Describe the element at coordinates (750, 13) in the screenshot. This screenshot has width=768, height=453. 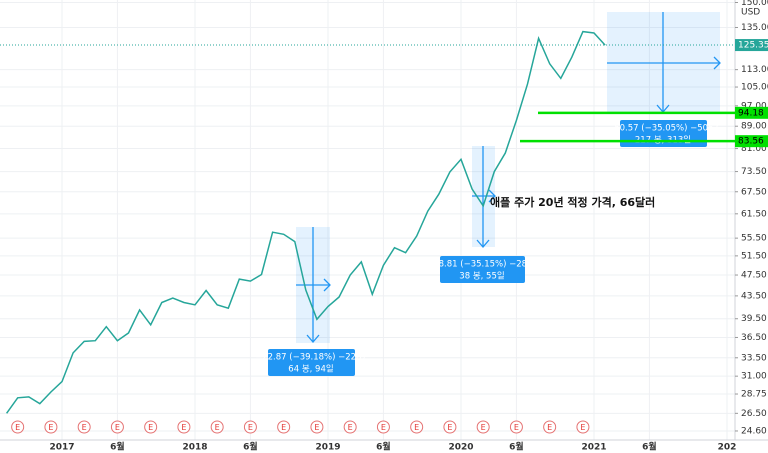
I see `currency: USD` at that location.